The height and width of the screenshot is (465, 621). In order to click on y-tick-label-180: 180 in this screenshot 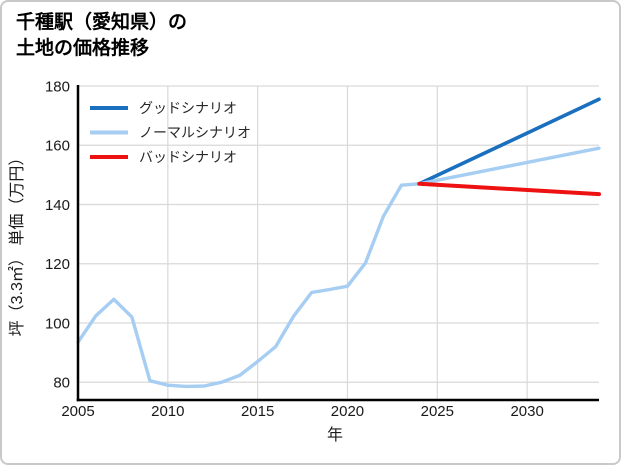, I will do `click(57, 87)`.